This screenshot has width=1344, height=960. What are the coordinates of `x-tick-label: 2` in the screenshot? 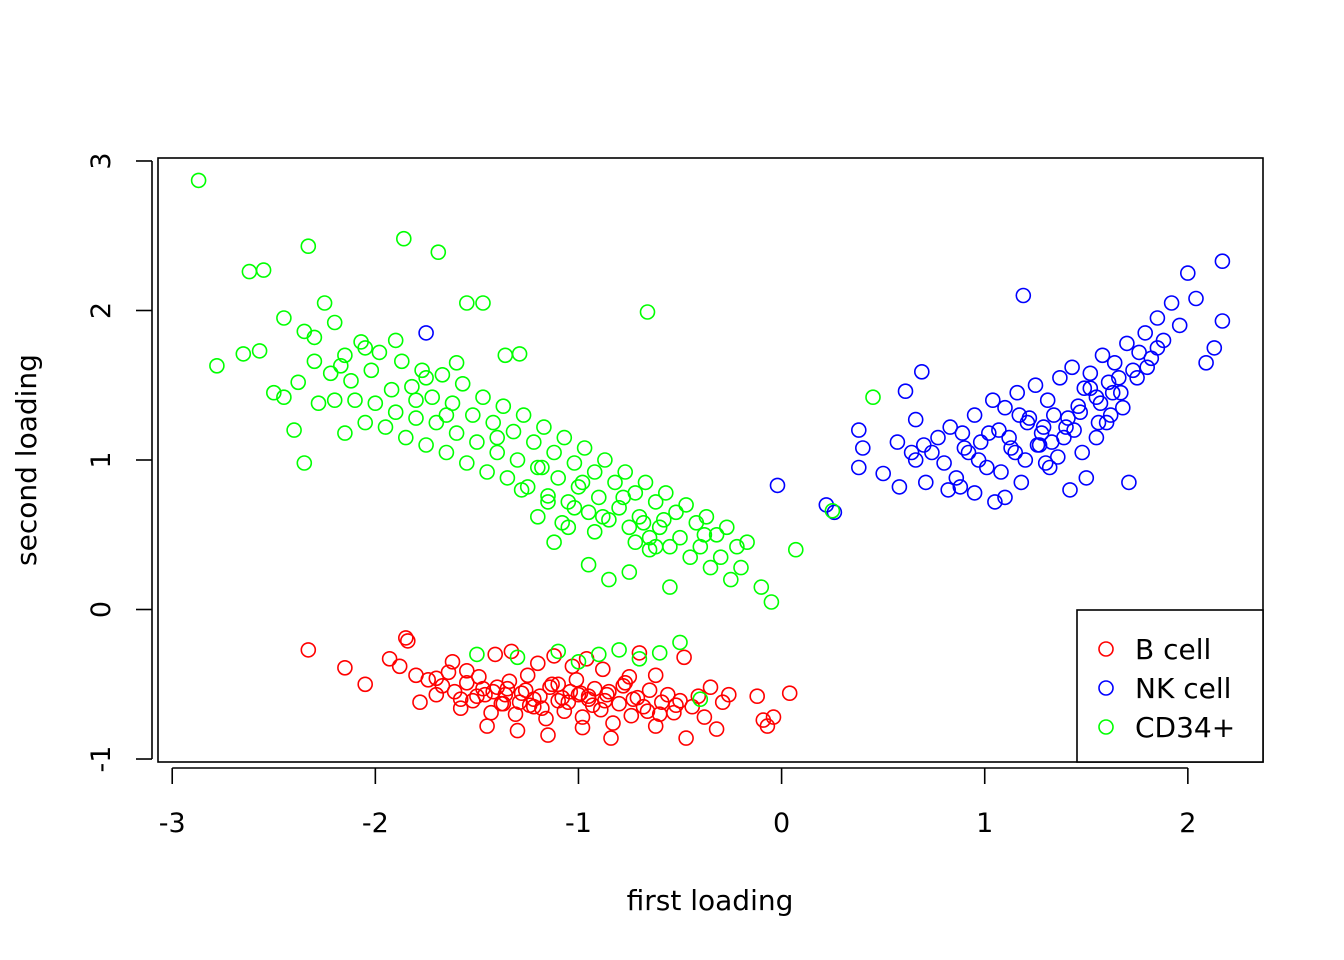 It's located at (1187, 823).